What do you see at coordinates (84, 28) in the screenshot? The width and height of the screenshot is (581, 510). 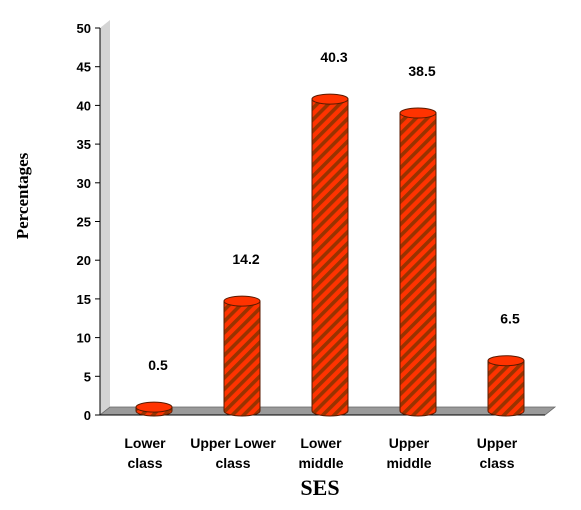 I see `y-tick-label: 50` at bounding box center [84, 28].